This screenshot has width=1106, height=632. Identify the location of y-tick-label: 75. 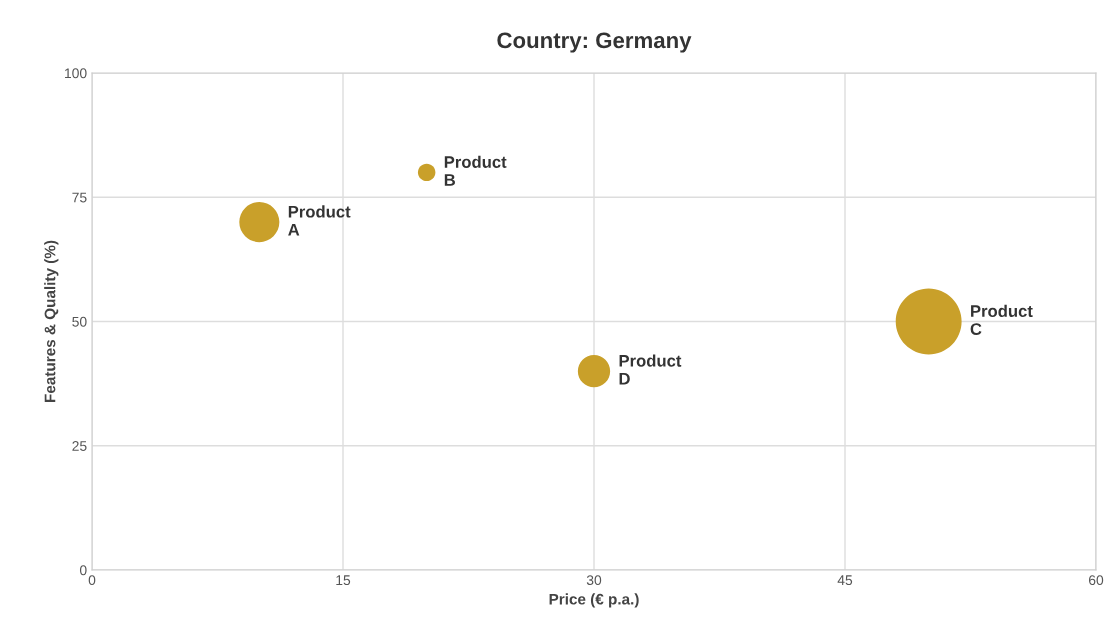
(79, 197).